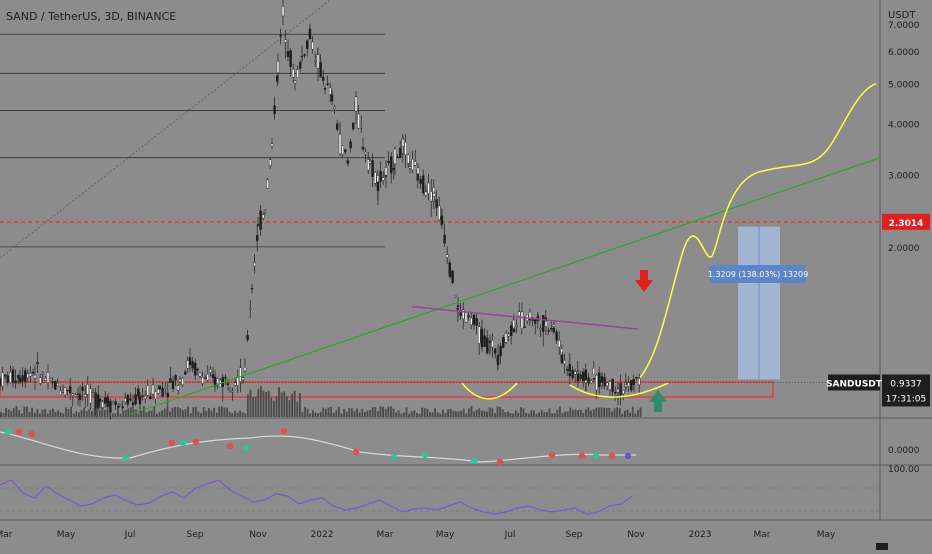 The width and height of the screenshot is (932, 554). What do you see at coordinates (318, 447) in the screenshot?
I see `indicator-line` at bounding box center [318, 447].